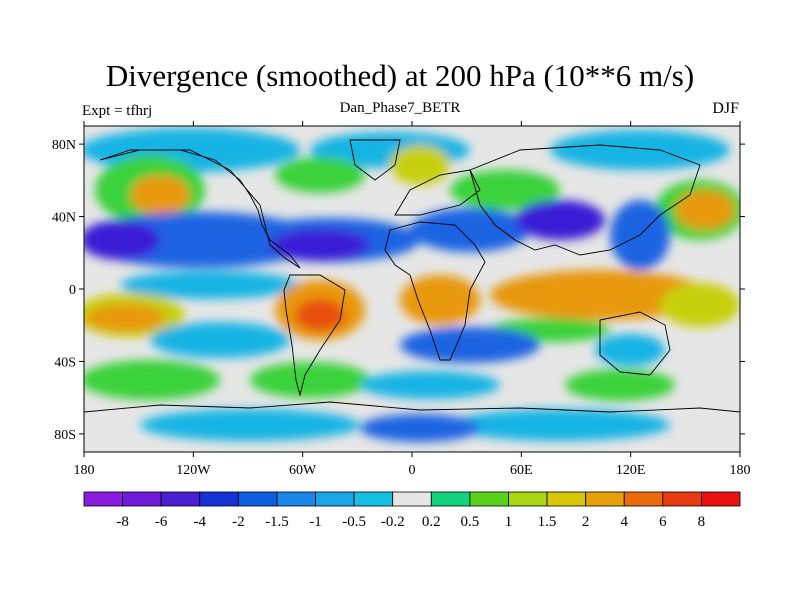 The image size is (800, 600). What do you see at coordinates (585, 200) in the screenshot?
I see `asia-outline` at bounding box center [585, 200].